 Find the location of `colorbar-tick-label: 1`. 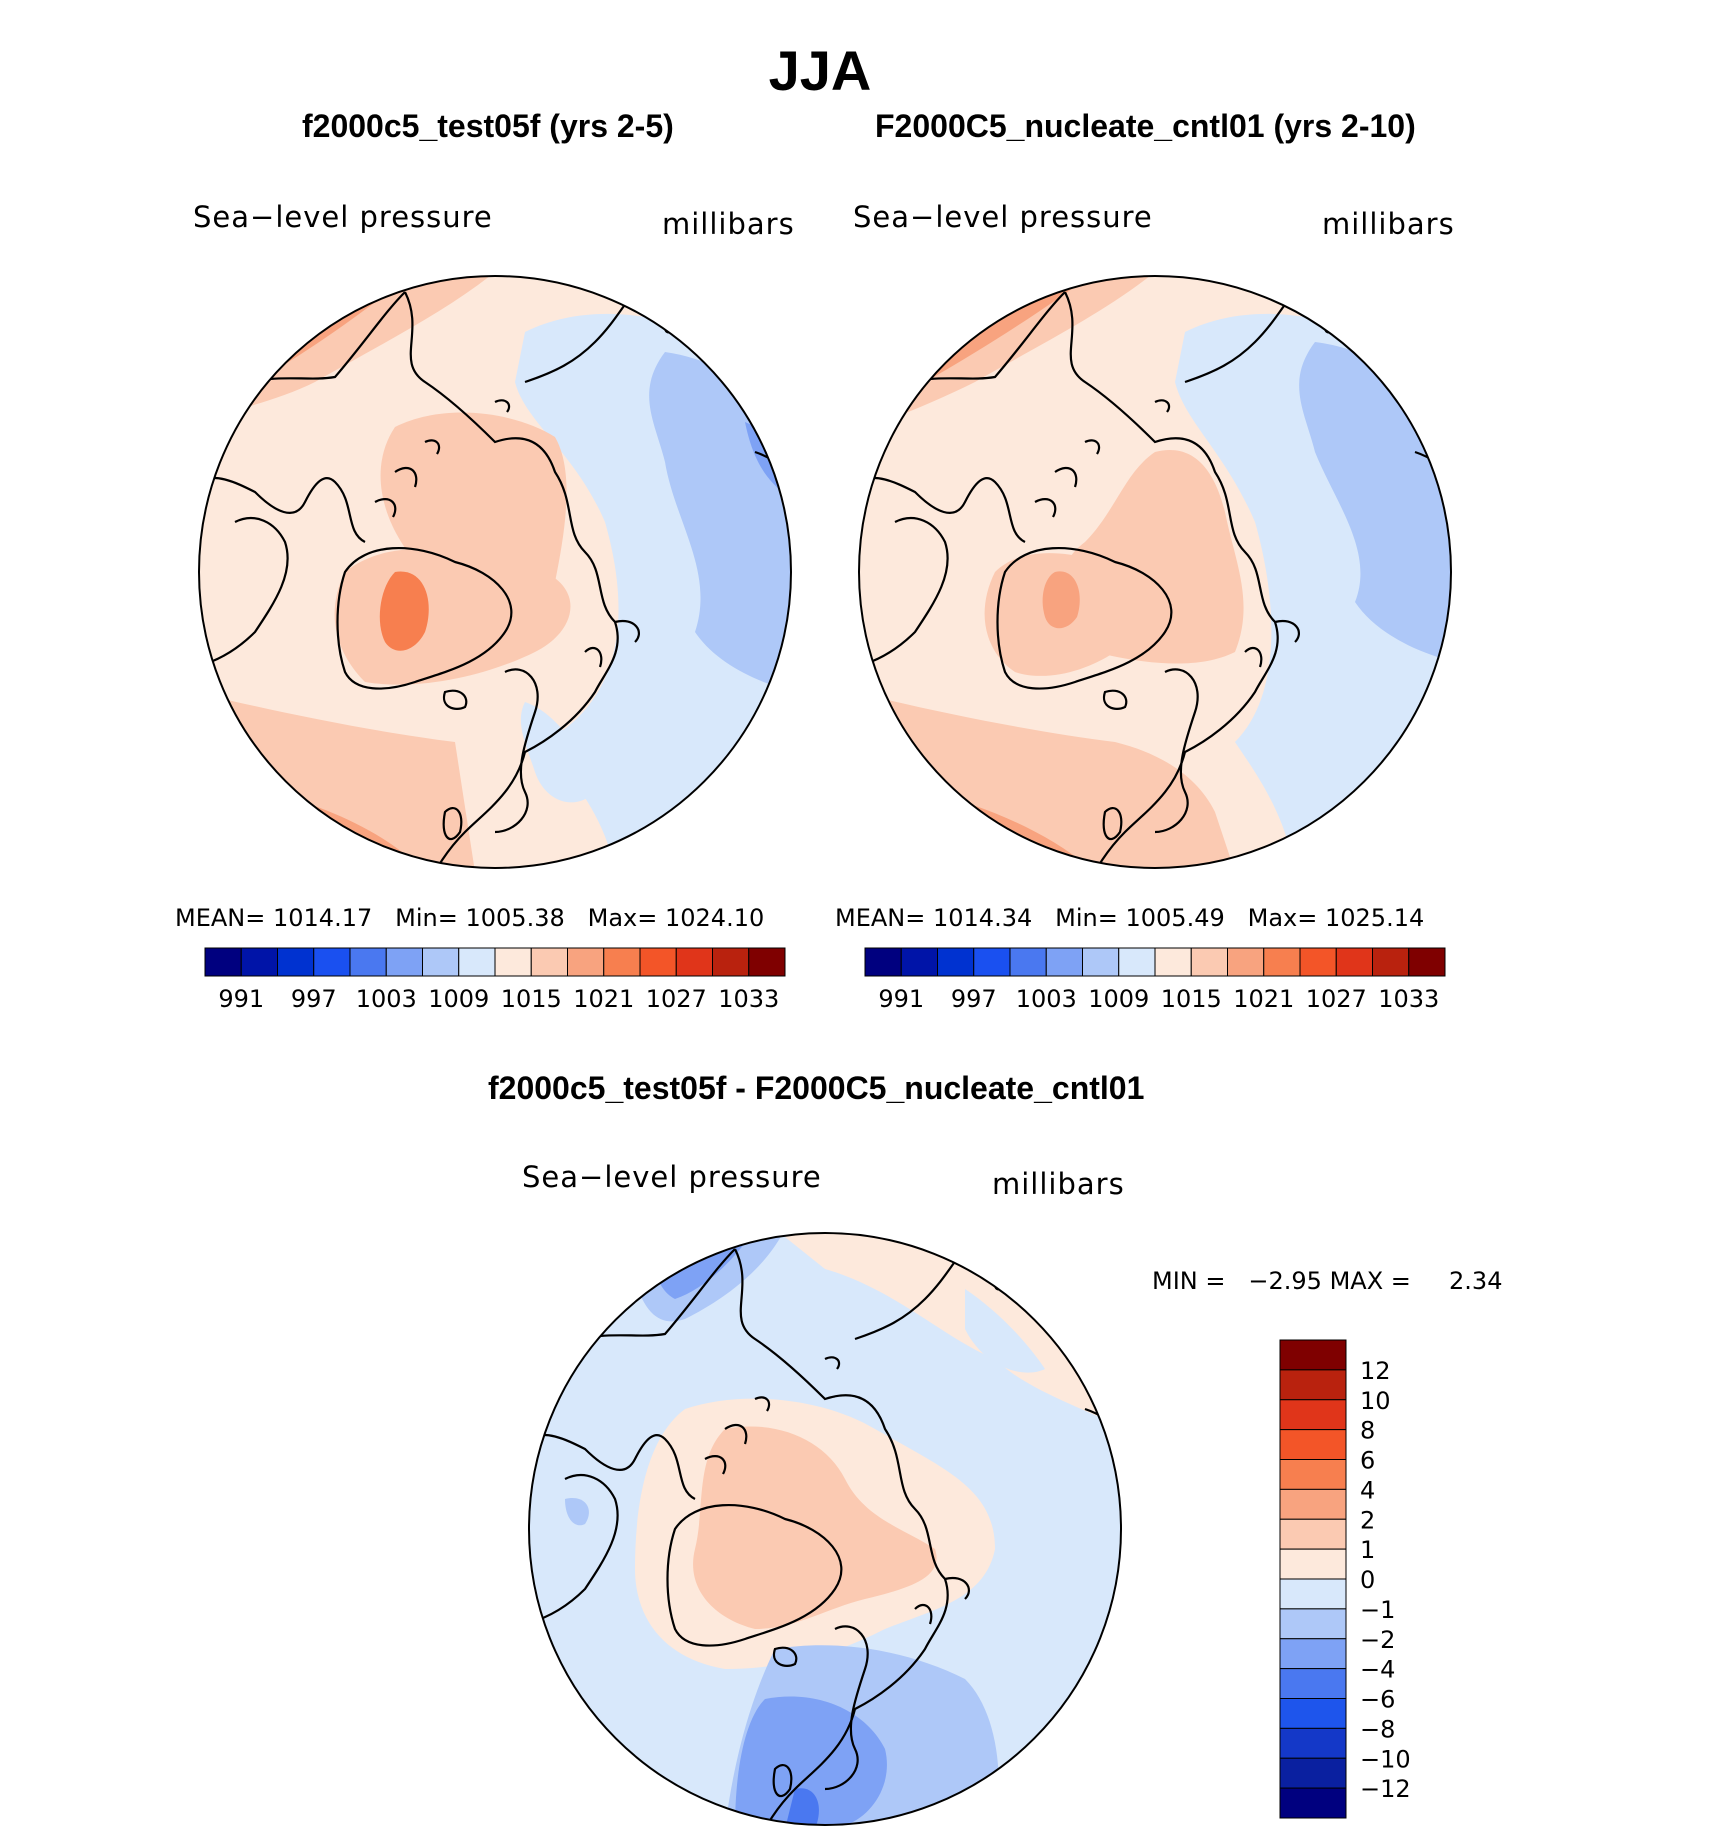

colorbar-tick-label: 1 is located at coordinates (1367, 1550).